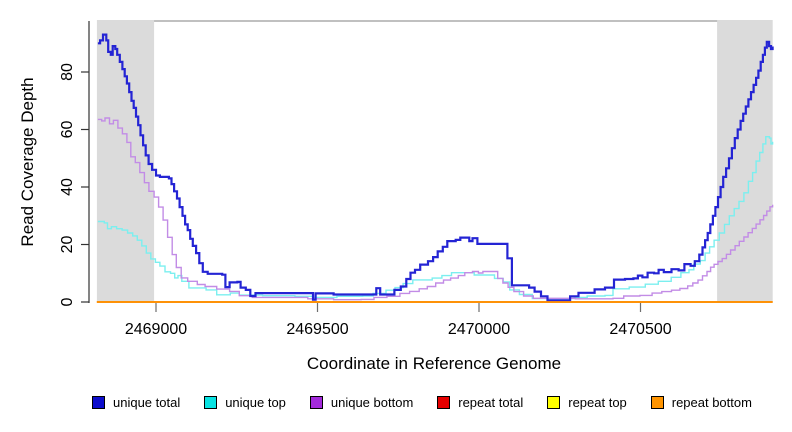 Image resolution: width=792 pixels, height=432 pixels. I want to click on legend-label-unique-top: unique top, so click(255, 402).